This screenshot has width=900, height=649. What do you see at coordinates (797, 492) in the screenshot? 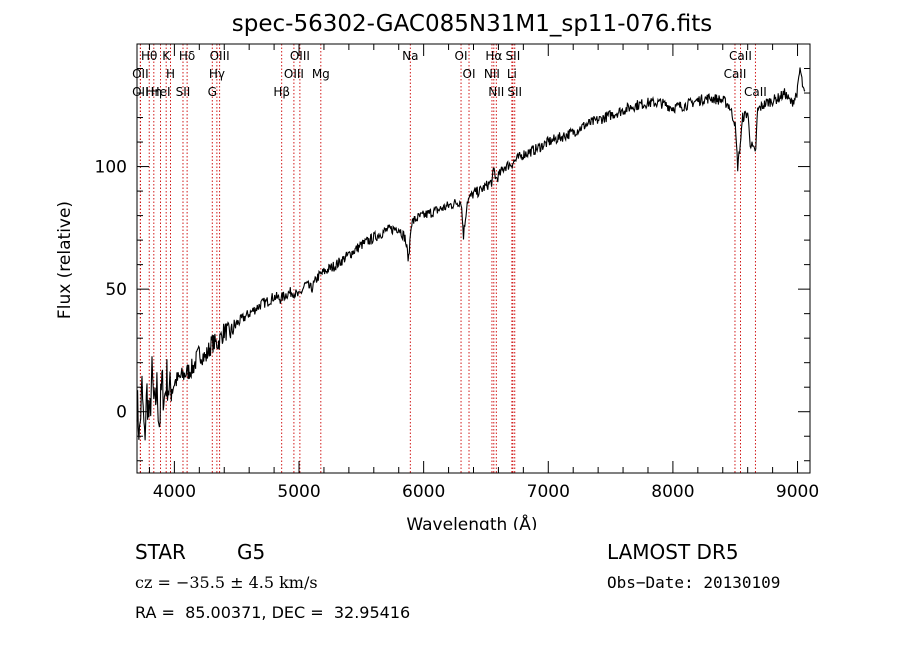
I see `x-tick-label: 9000` at bounding box center [797, 492].